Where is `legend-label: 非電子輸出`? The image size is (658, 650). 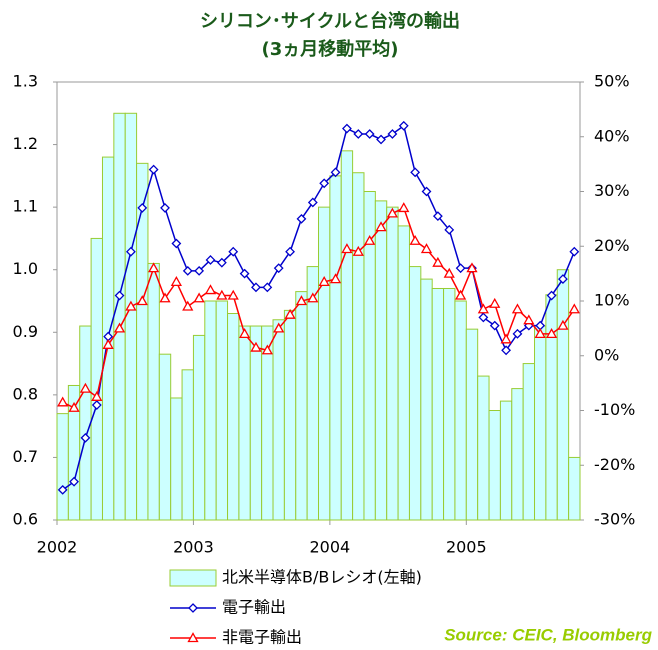
legend-label: 非電子輸出 is located at coordinates (262, 637).